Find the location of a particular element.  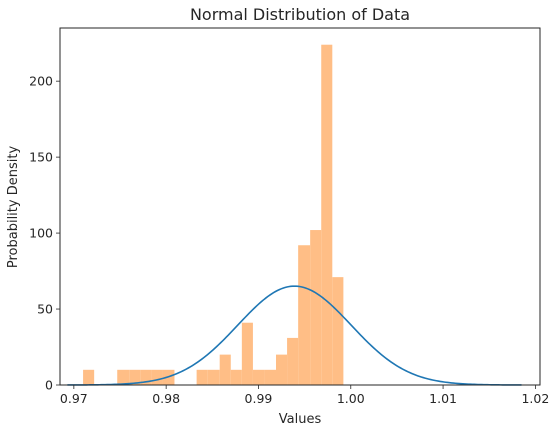

x-tick-label-2: 0.99 is located at coordinates (259, 398).